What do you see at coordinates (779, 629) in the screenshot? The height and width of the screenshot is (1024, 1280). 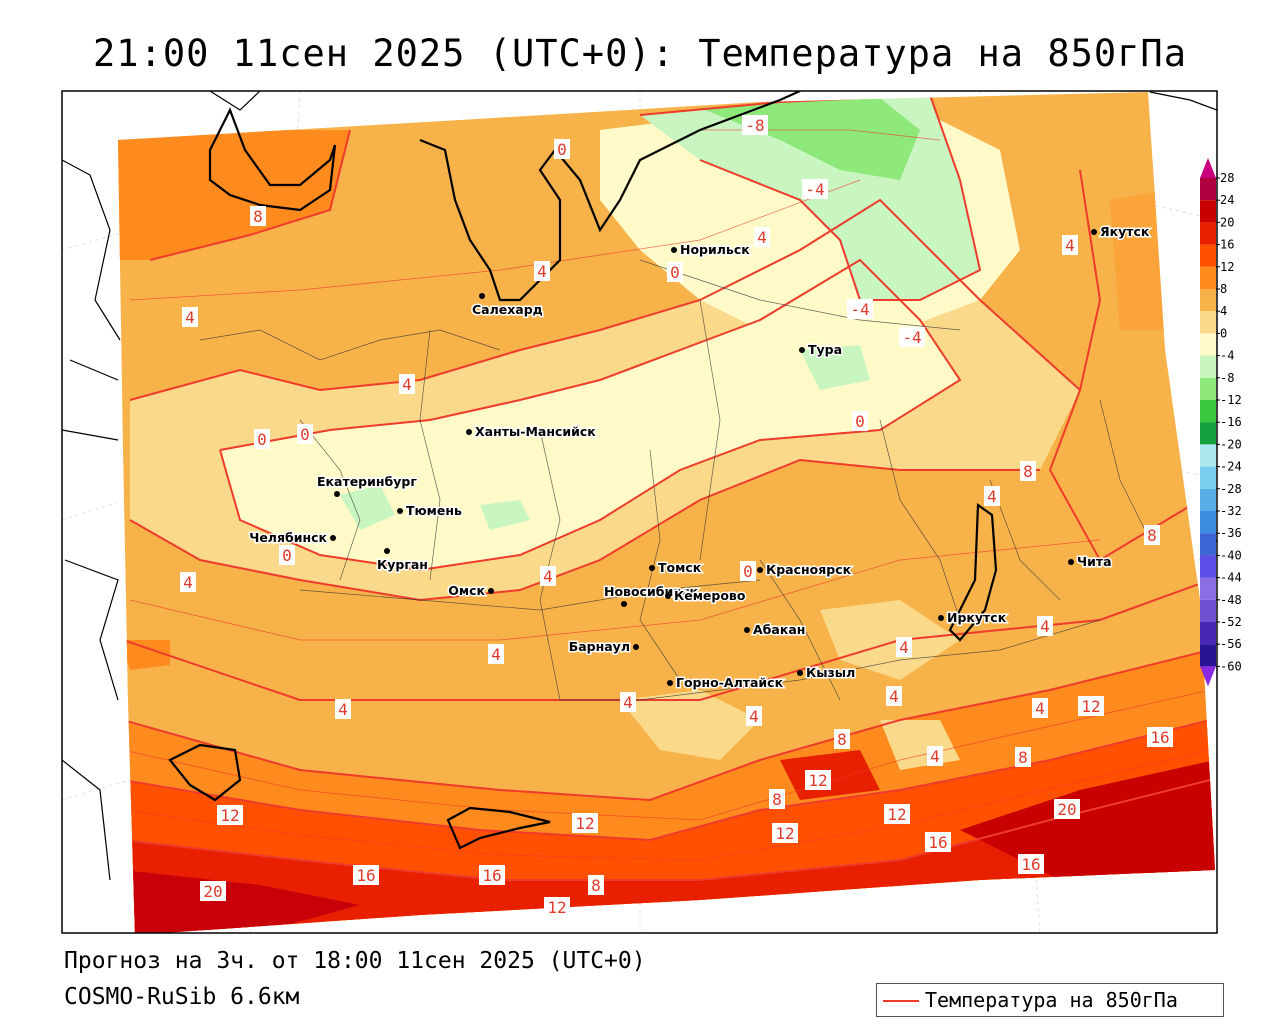 I see `city-label: Абакан` at bounding box center [779, 629].